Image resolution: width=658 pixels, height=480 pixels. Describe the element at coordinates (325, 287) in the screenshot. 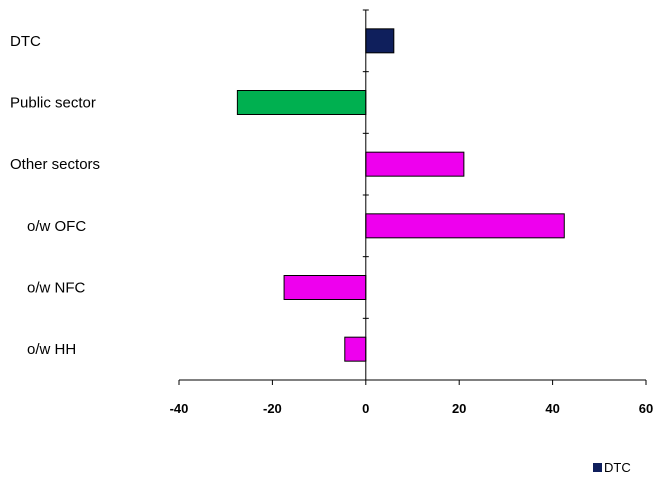

I see `bar-o-w-nfc` at that location.